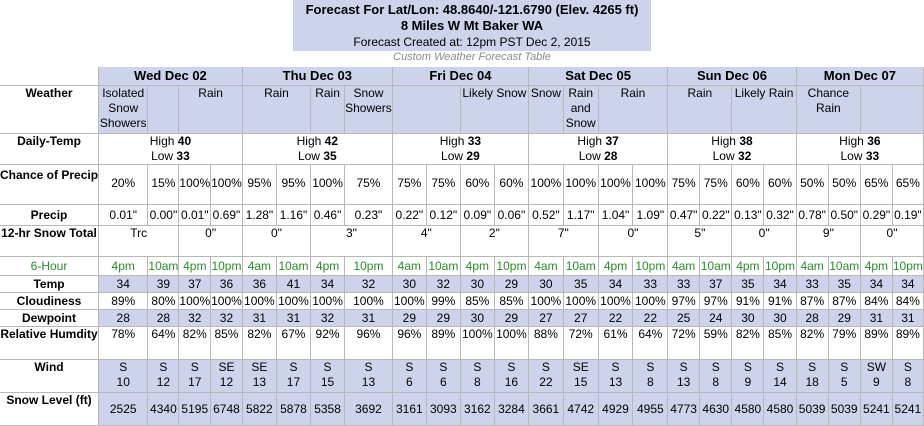 The height and width of the screenshot is (426, 924). Describe the element at coordinates (812, 409) in the screenshot. I see `snow-level-value: 5039` at that location.